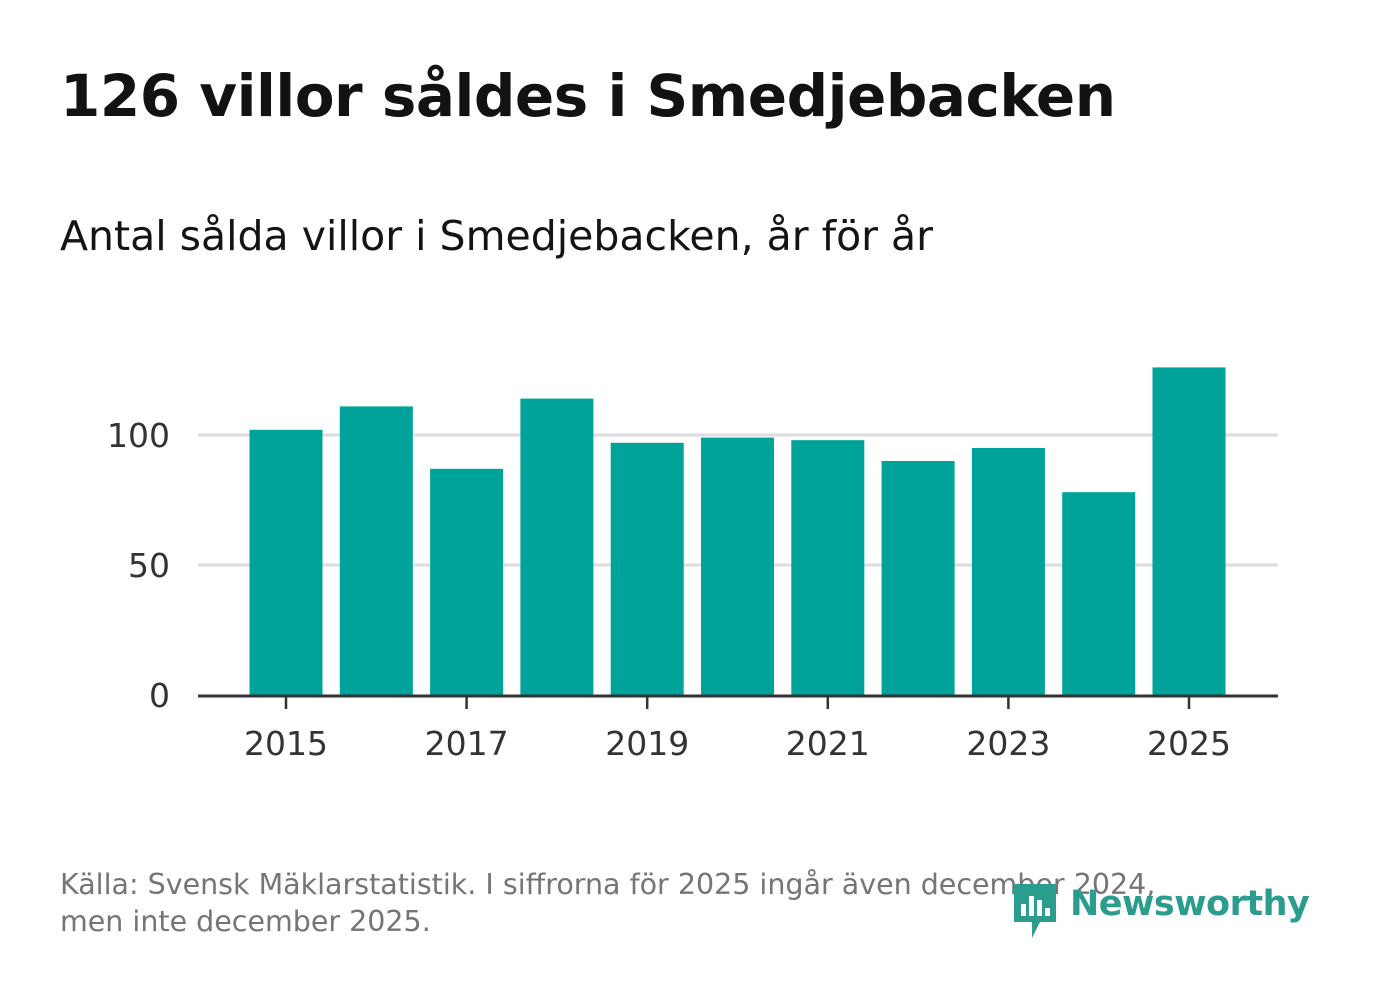  What do you see at coordinates (828, 743) in the screenshot?
I see `x-tick-label: 2021` at bounding box center [828, 743].